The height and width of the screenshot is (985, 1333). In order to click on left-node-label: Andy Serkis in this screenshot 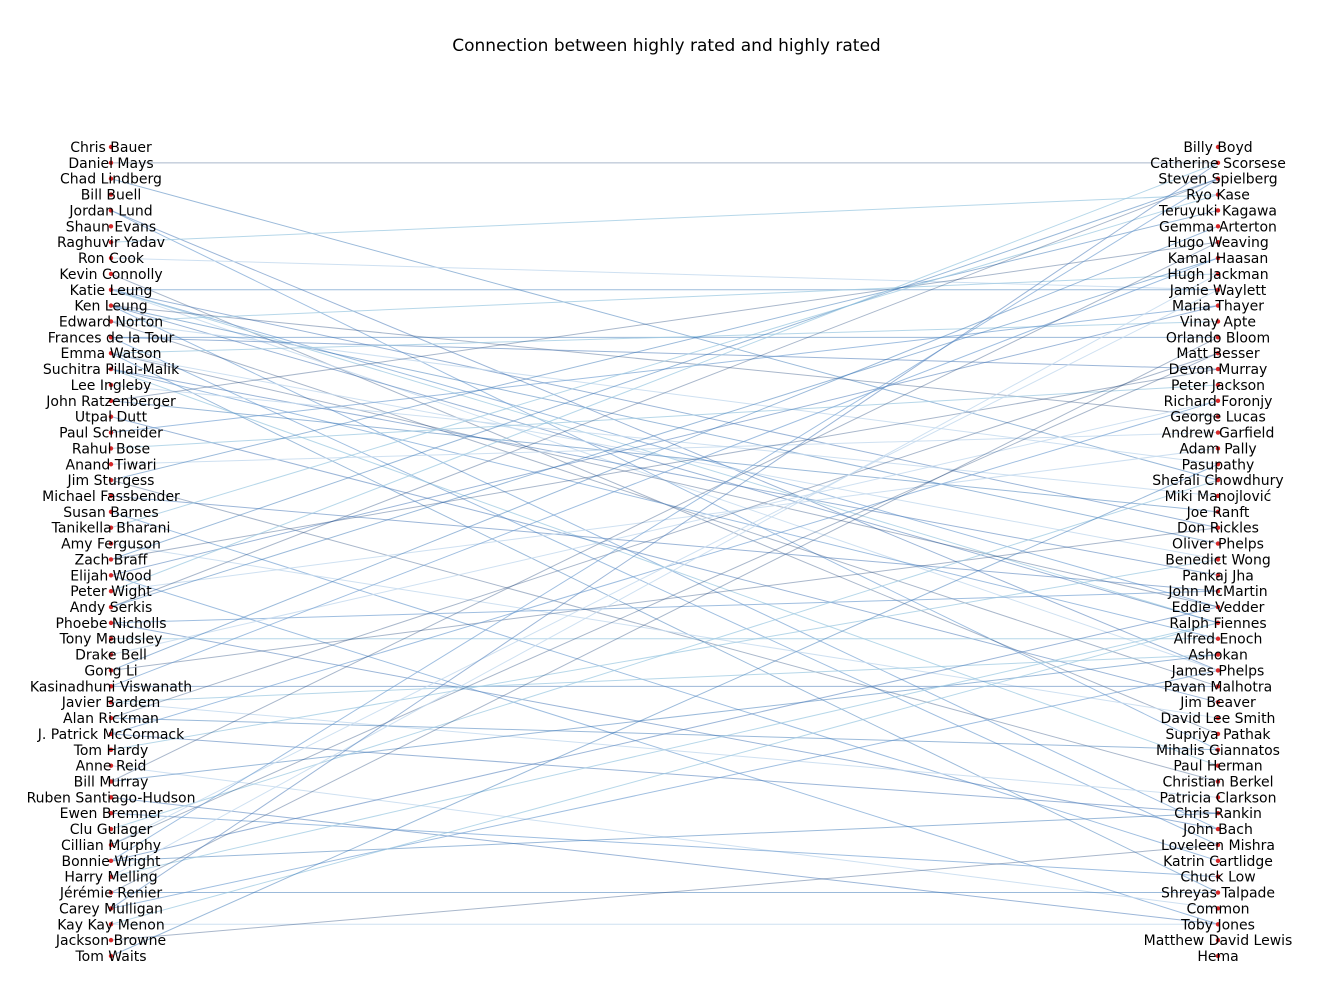, I will do `click(111, 608)`.